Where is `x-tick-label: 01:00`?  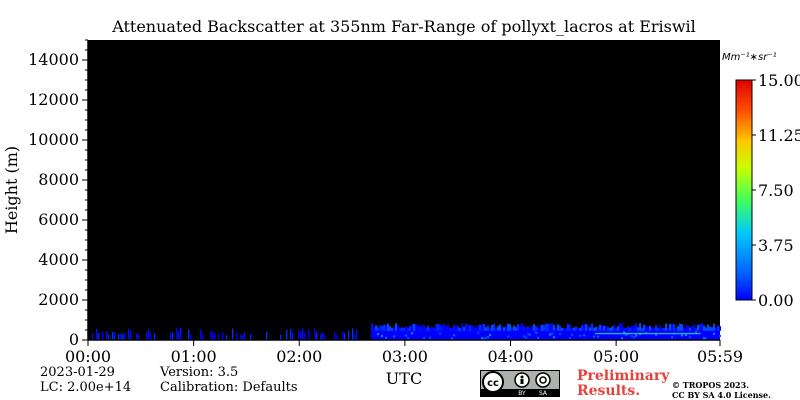
x-tick-label: 01:00 is located at coordinates (194, 356).